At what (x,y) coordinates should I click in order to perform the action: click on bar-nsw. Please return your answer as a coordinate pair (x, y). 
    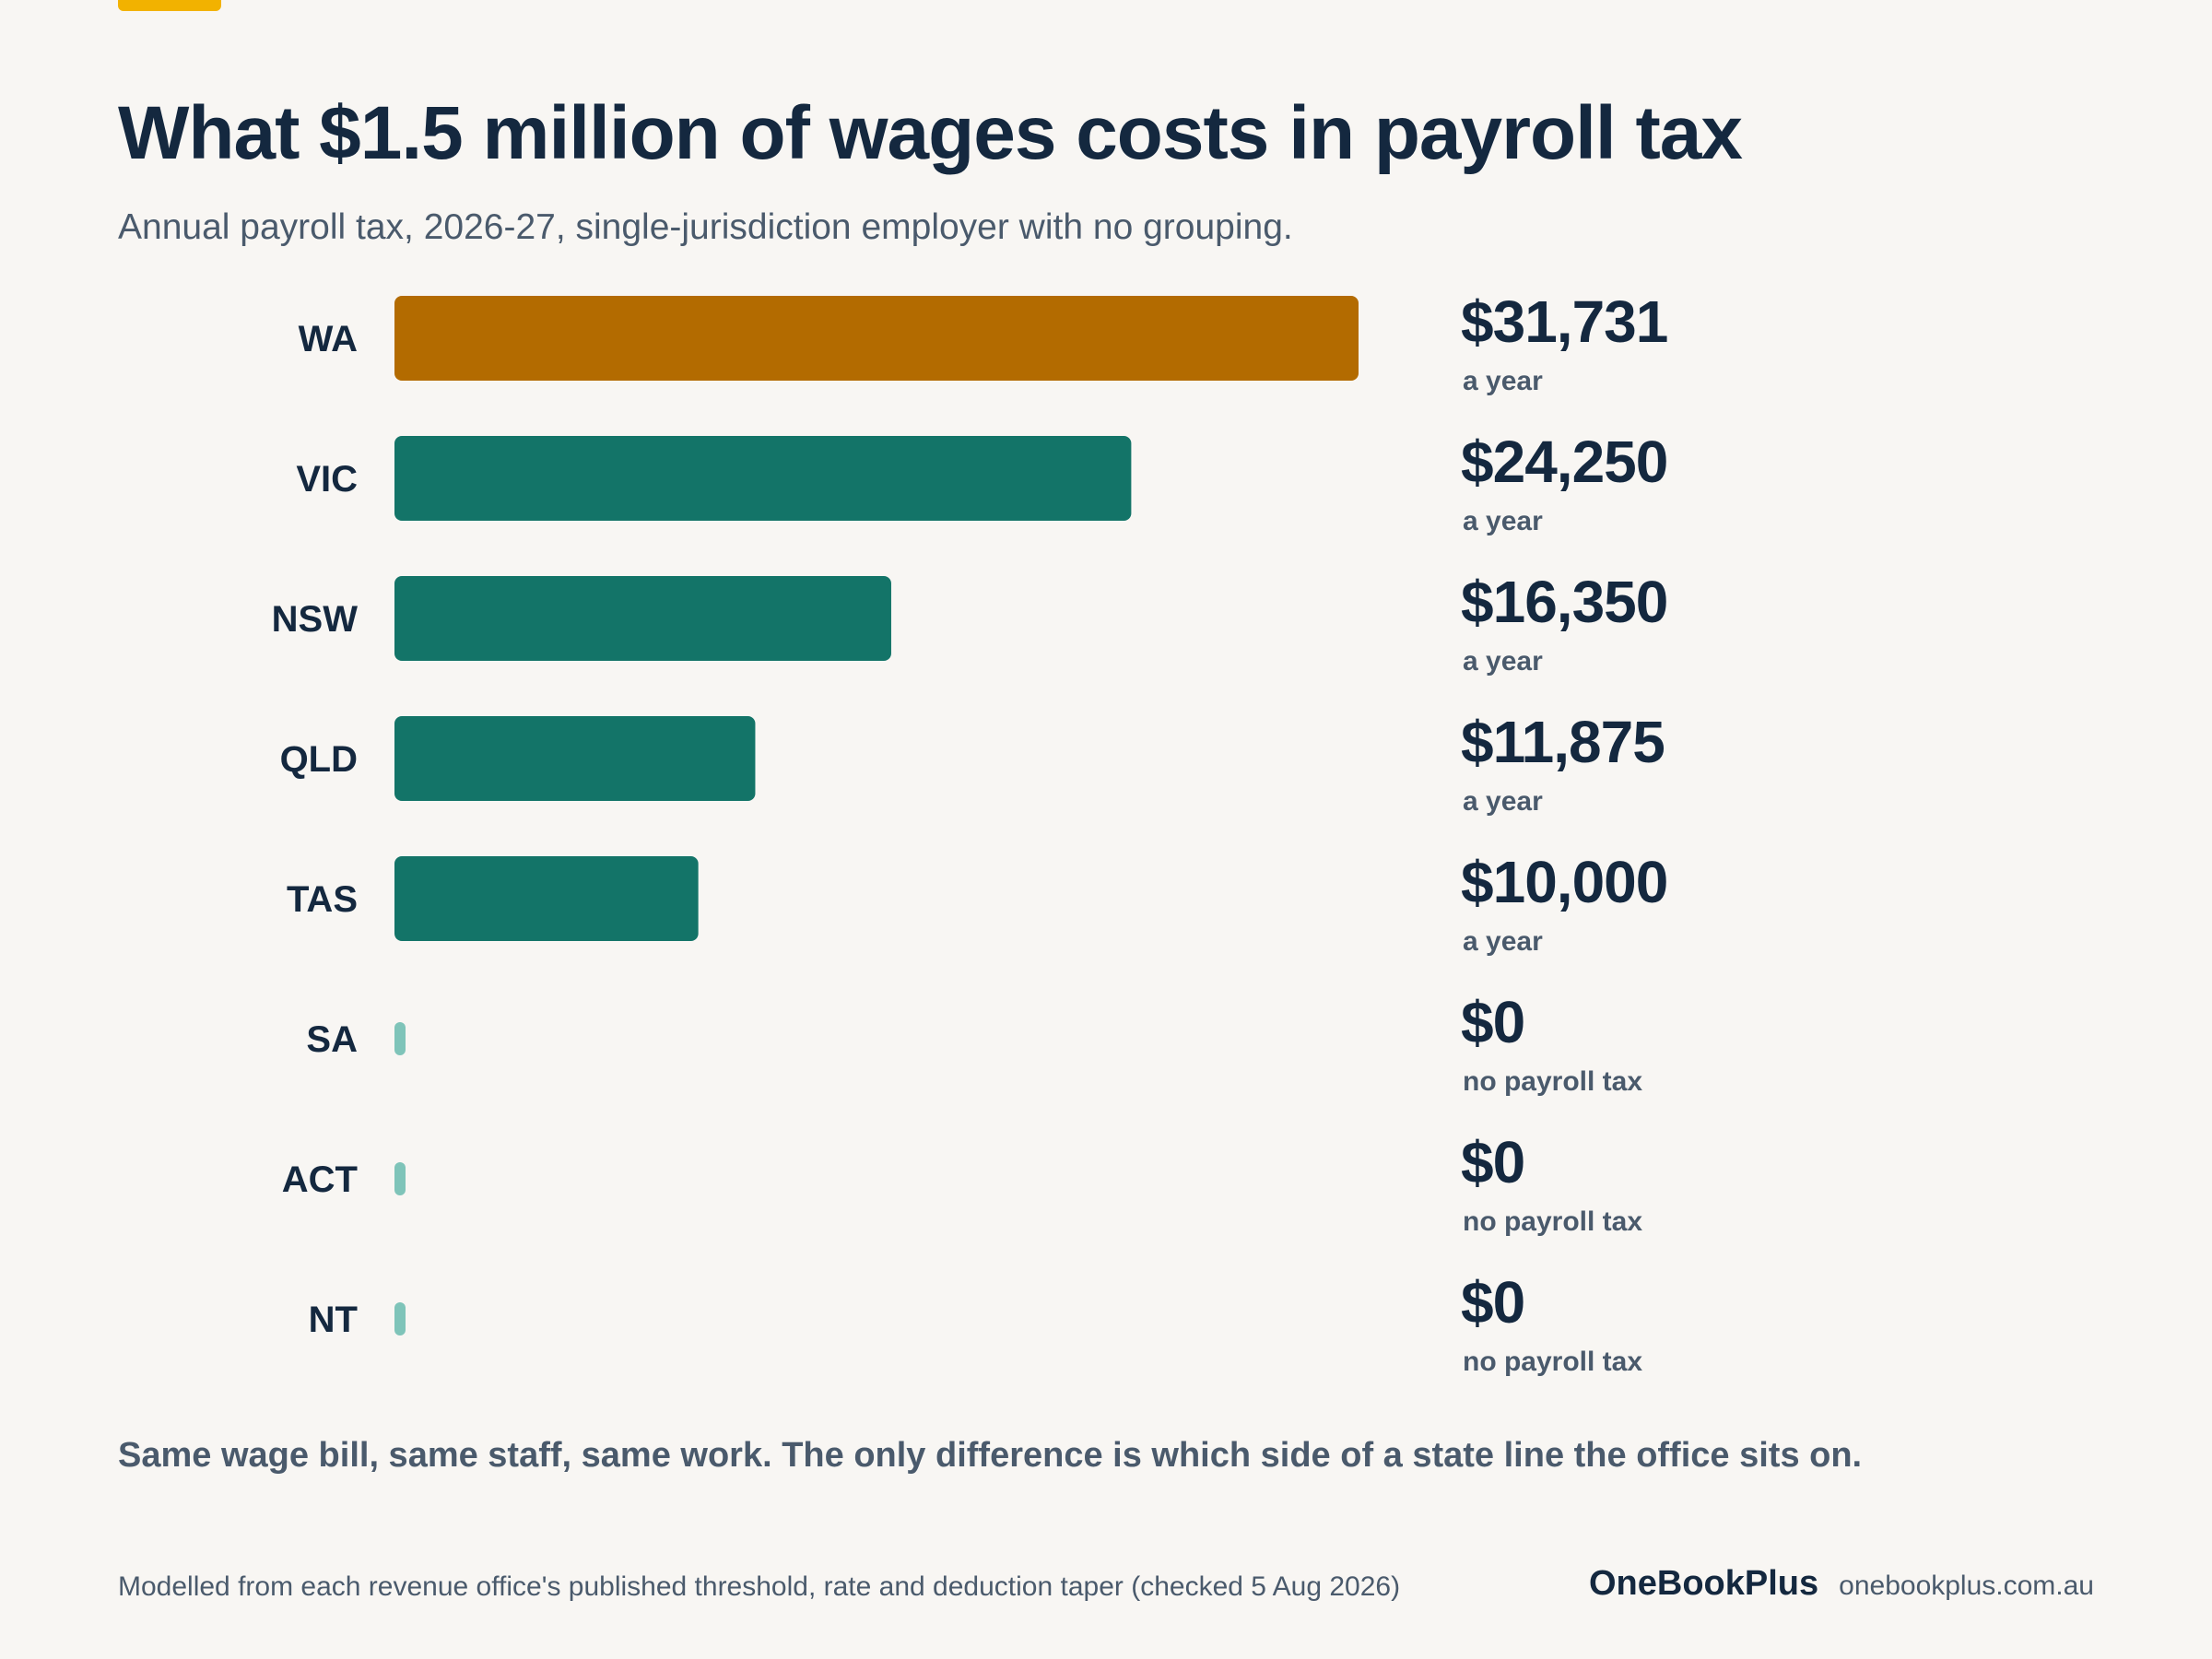
    Looking at the image, I should click on (642, 618).